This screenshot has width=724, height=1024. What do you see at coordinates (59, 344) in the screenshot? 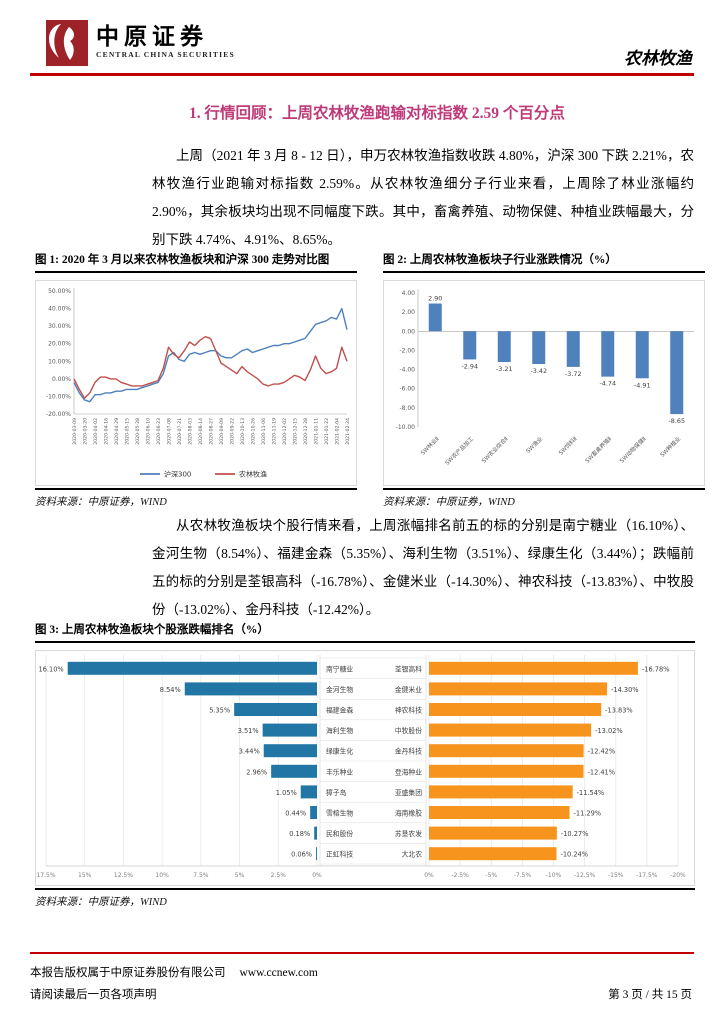
I see `svg-text: 20.00%` at bounding box center [59, 344].